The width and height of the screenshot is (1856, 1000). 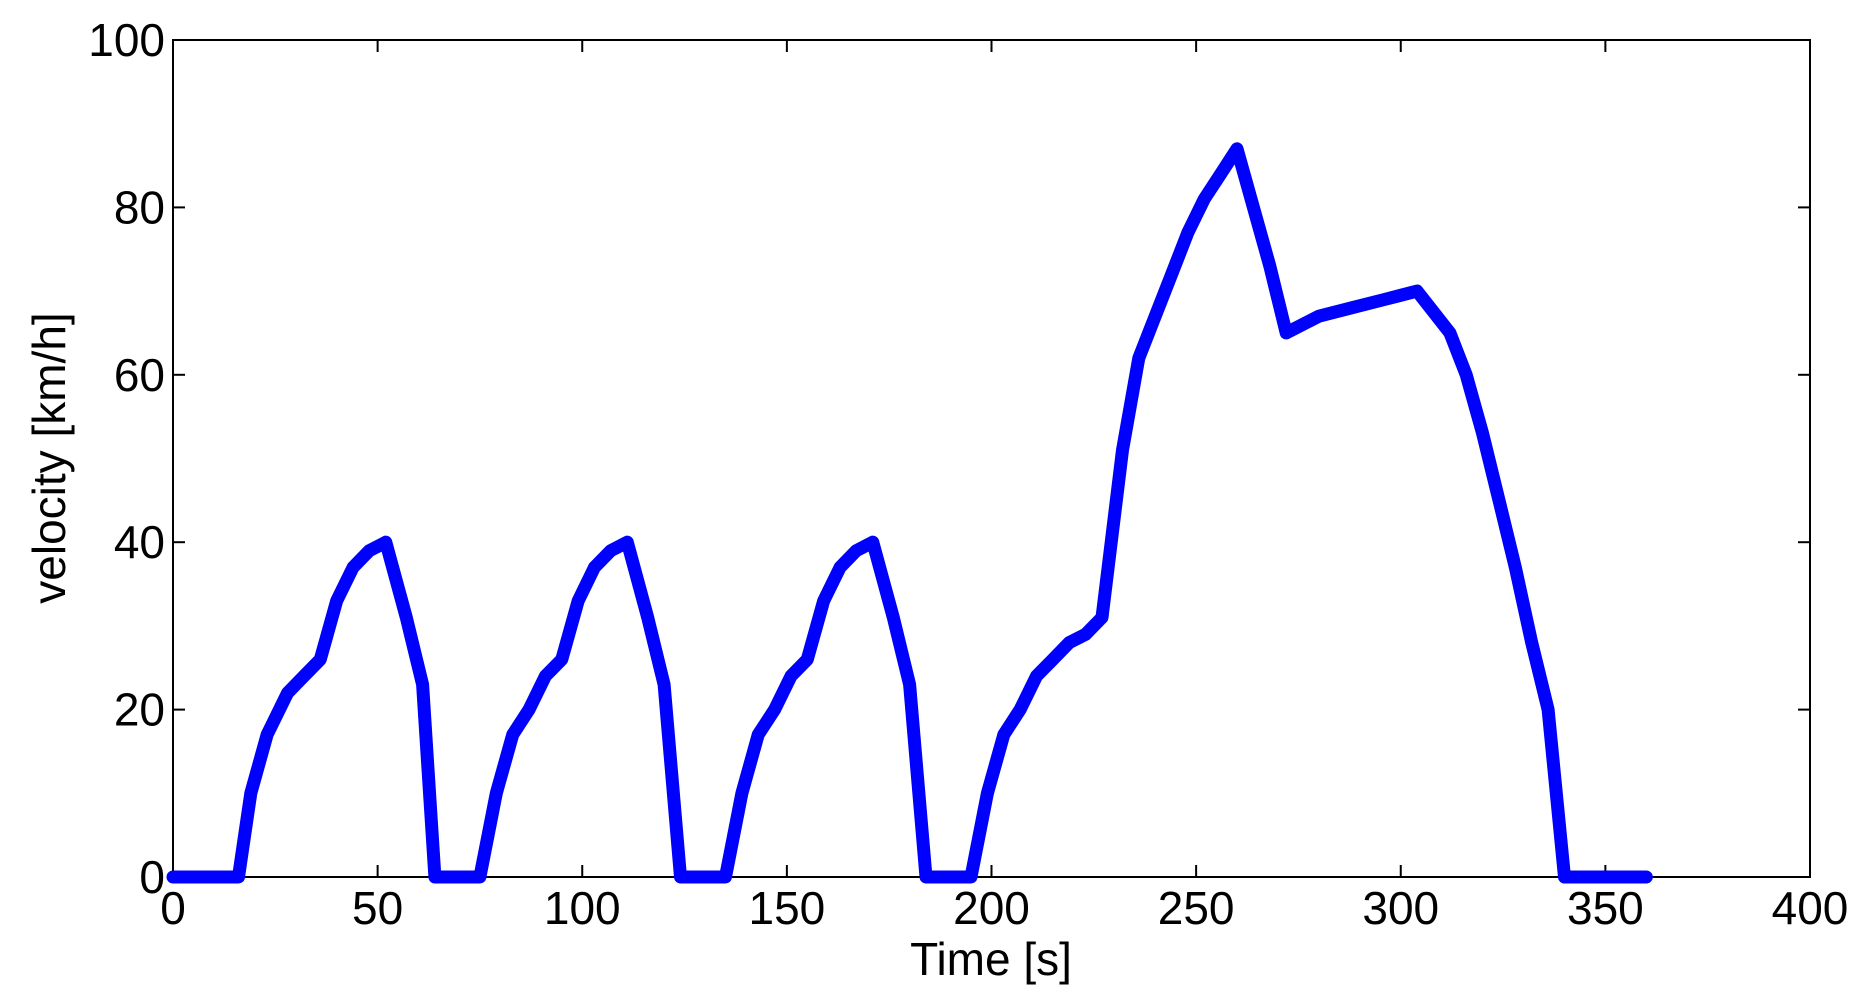 I want to click on x-tick-label: 100, so click(x=582, y=908).